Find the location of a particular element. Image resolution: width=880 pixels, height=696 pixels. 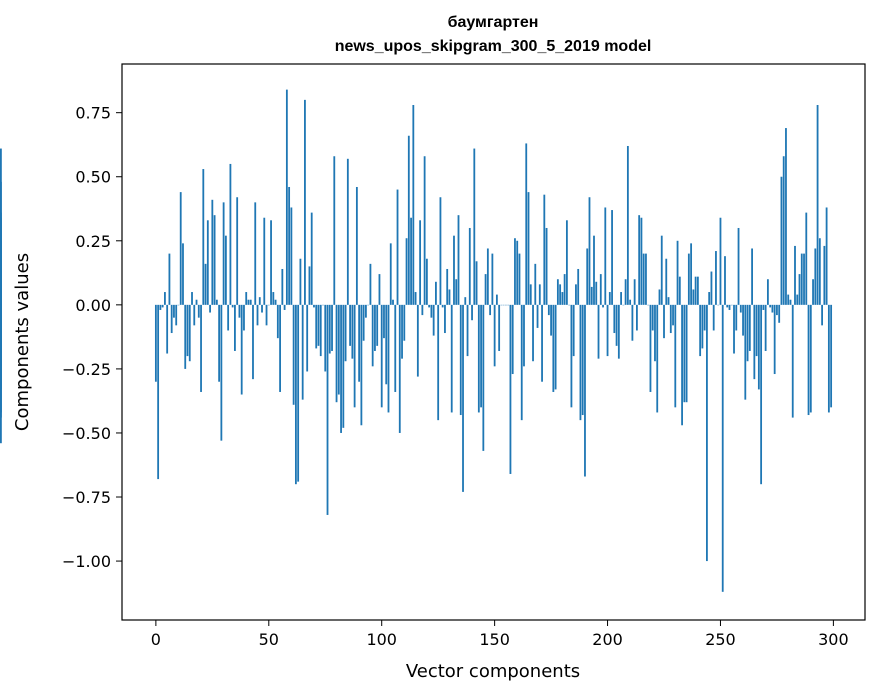

x-tick-label: 200 is located at coordinates (607, 639).